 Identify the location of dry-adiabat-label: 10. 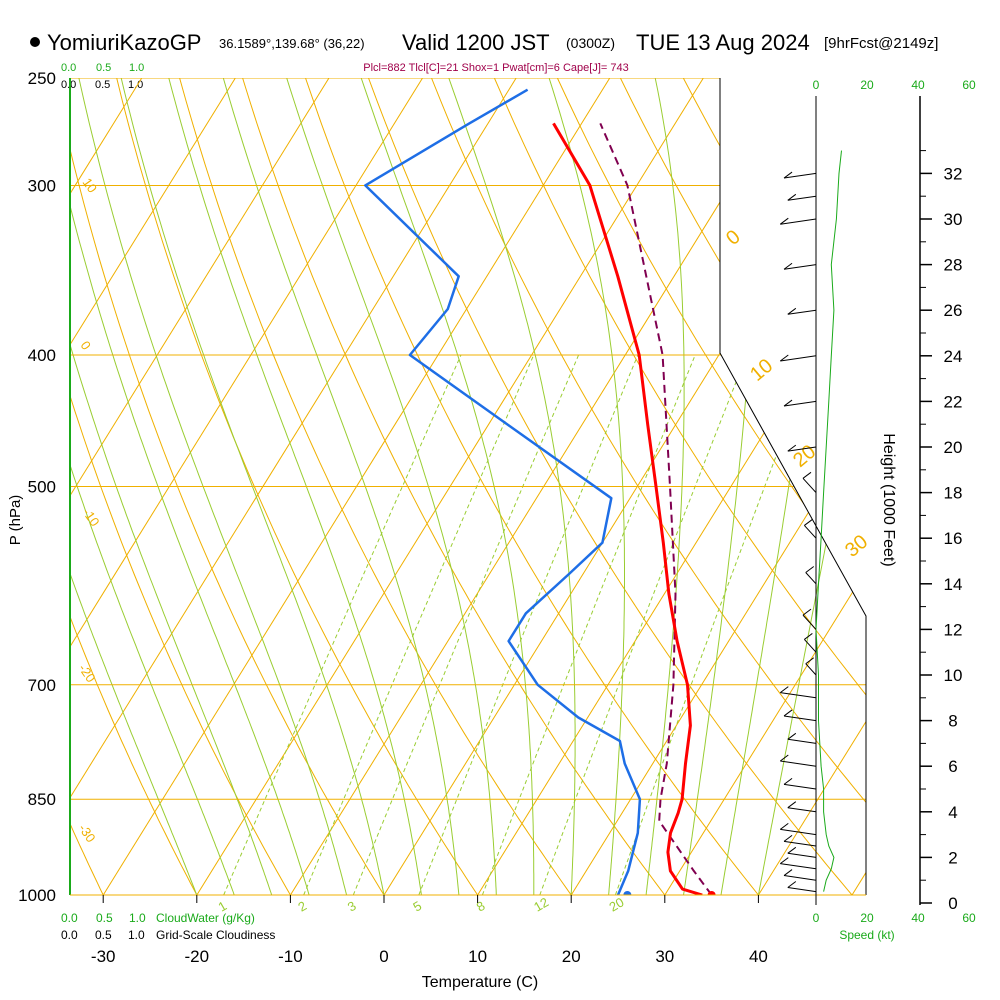
(90, 185).